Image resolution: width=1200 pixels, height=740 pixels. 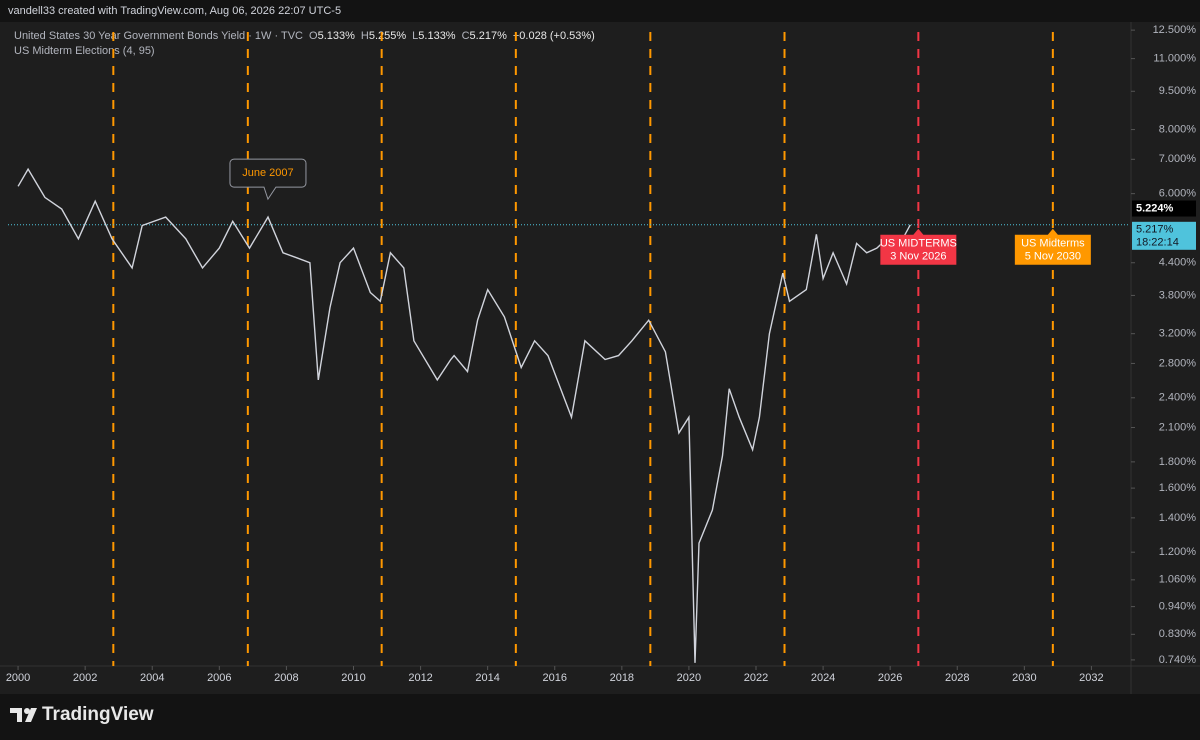 I want to click on y-tick-label: 0.830%, so click(x=1178, y=634).